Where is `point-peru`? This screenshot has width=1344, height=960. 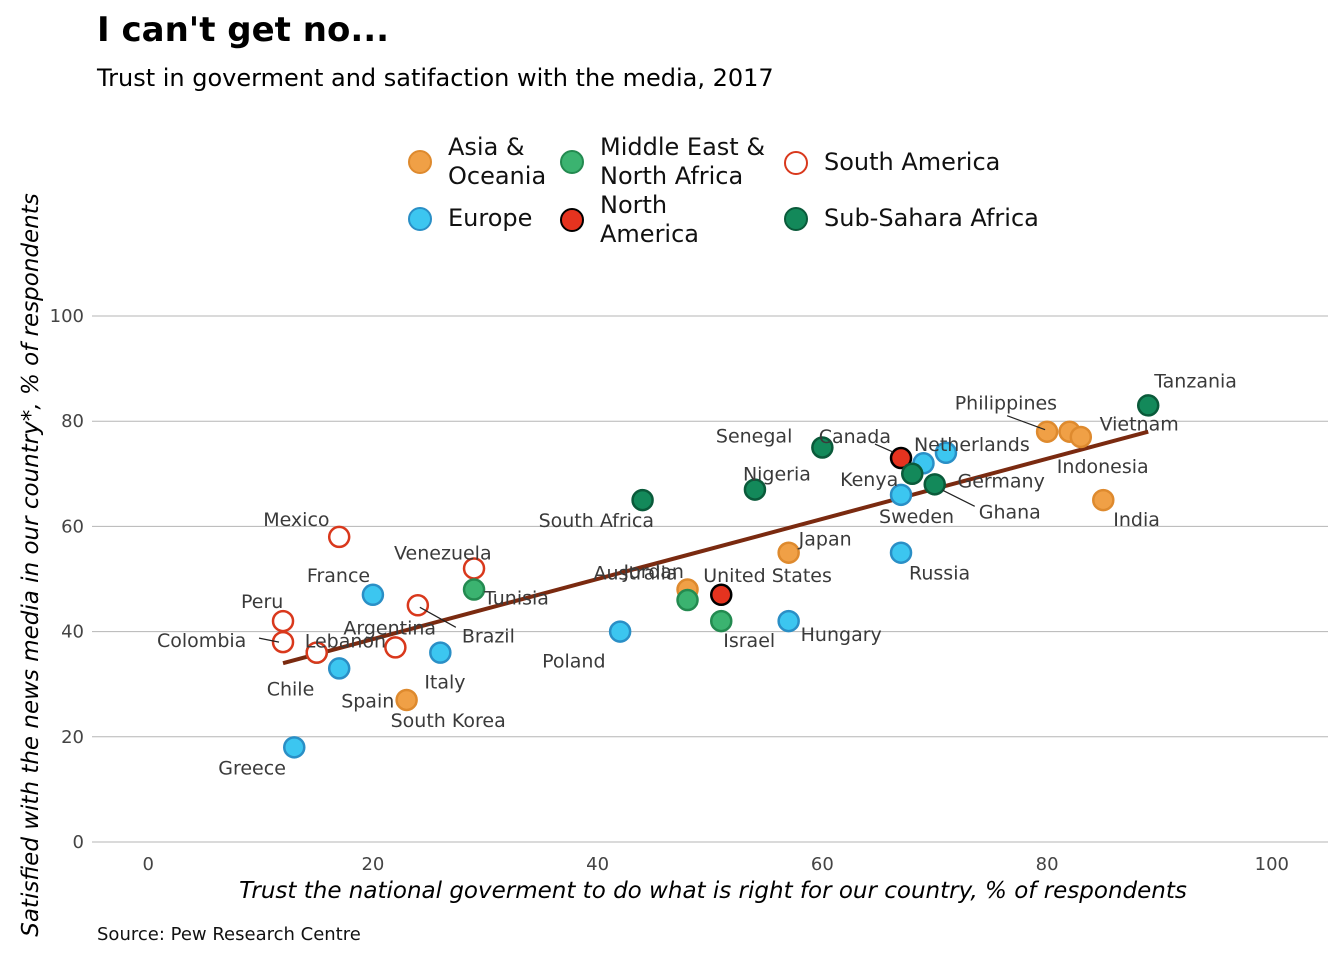 point-peru is located at coordinates (283, 621).